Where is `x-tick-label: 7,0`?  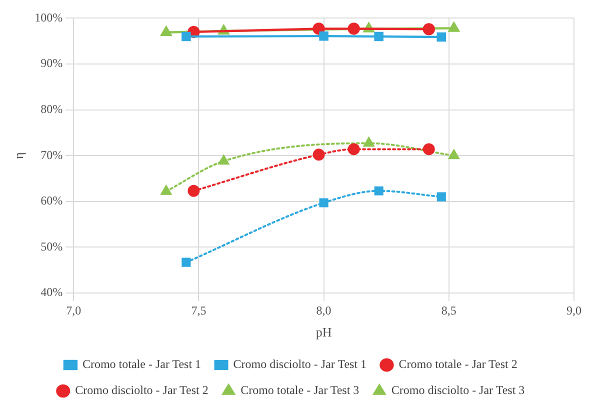
x-tick-label: 7,0 is located at coordinates (74, 310).